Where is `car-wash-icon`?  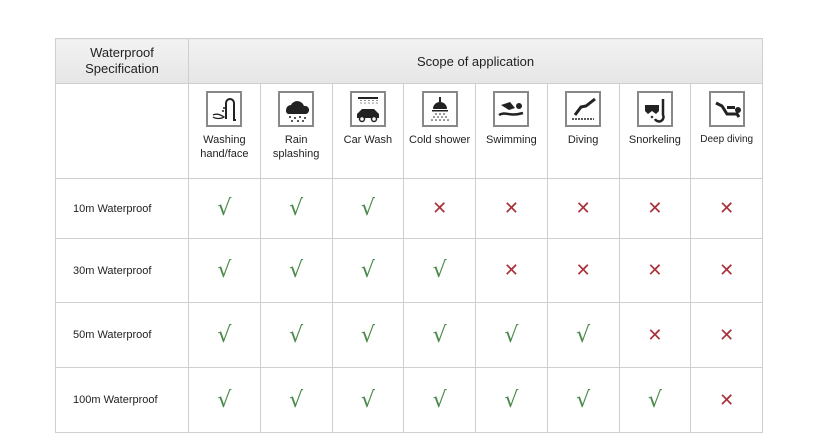
car-wash-icon is located at coordinates (367, 109).